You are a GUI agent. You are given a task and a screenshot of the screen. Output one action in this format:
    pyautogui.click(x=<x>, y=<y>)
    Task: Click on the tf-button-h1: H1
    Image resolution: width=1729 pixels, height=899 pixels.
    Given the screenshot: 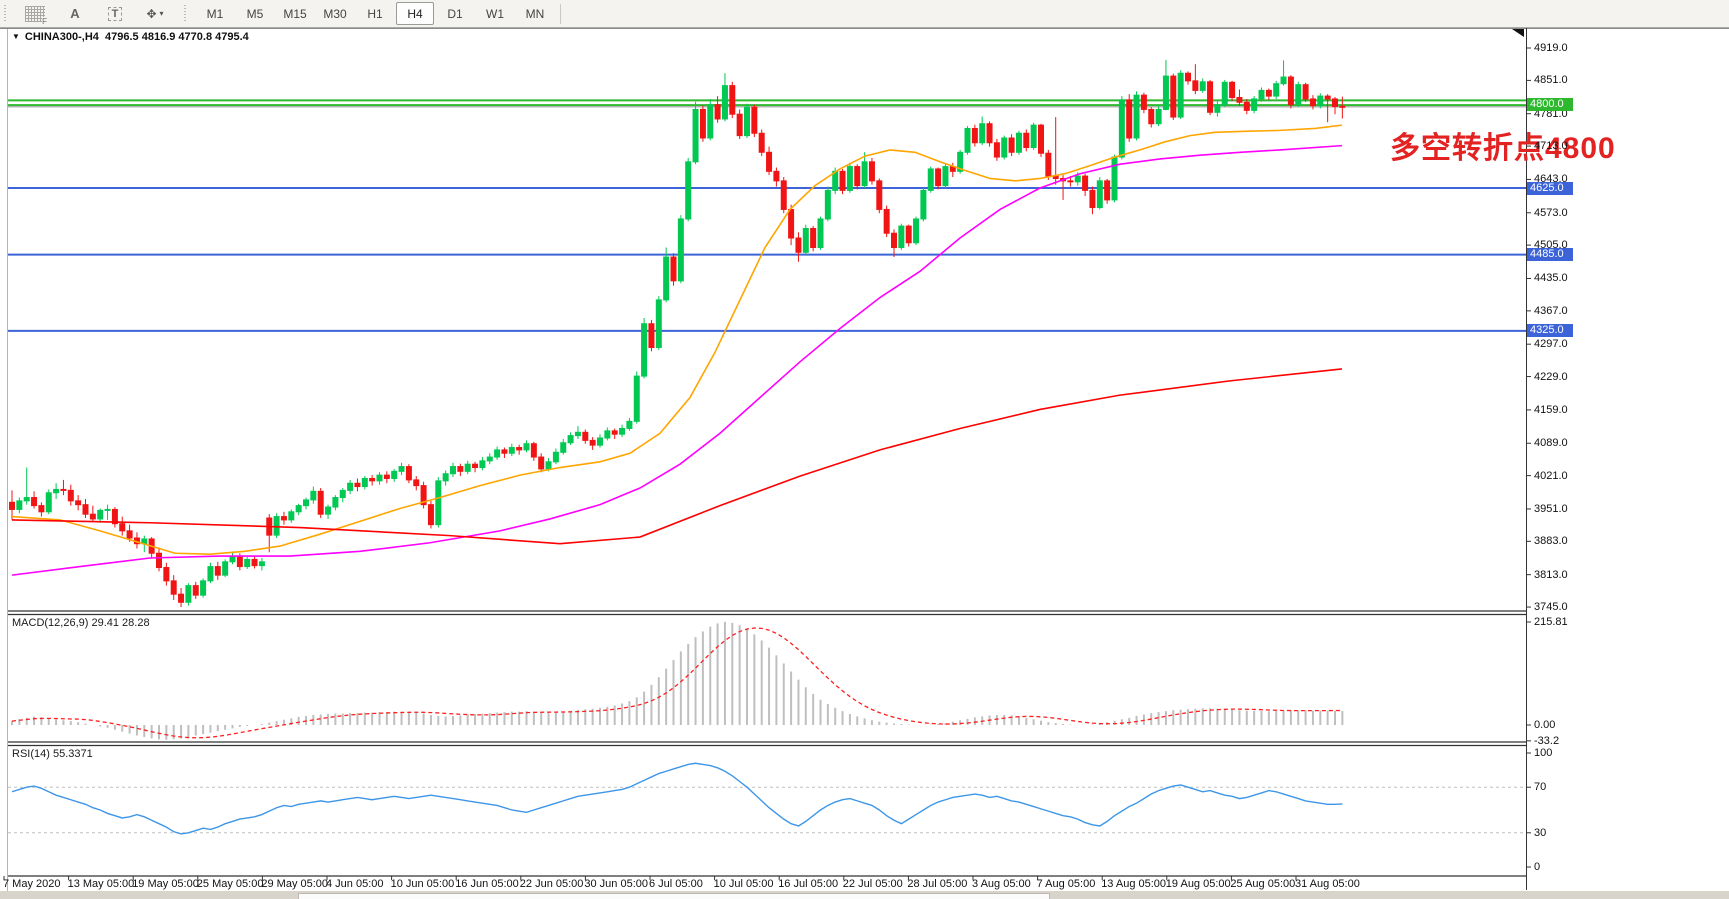 What is the action you would take?
    pyautogui.click(x=375, y=13)
    